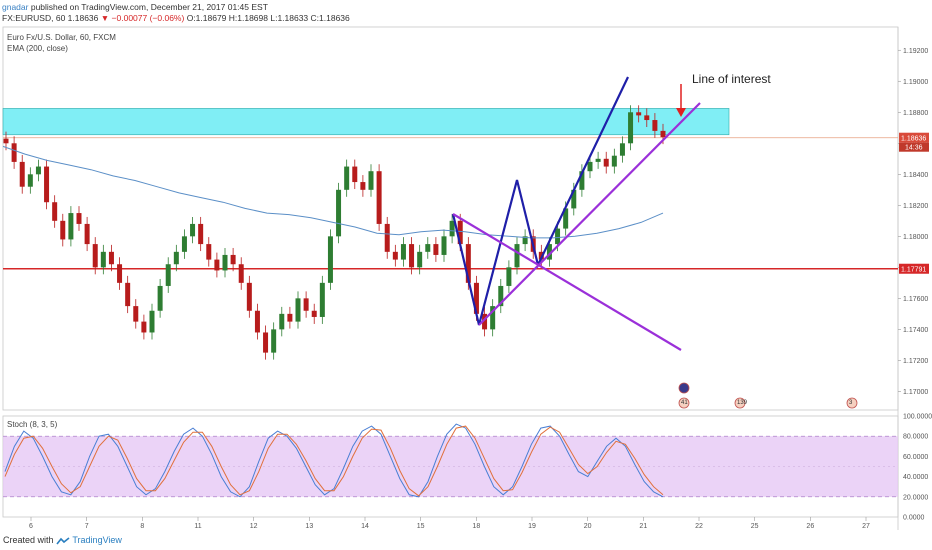  Describe the element at coordinates (334, 460) in the screenshot. I see `stoch-k-line` at that location.